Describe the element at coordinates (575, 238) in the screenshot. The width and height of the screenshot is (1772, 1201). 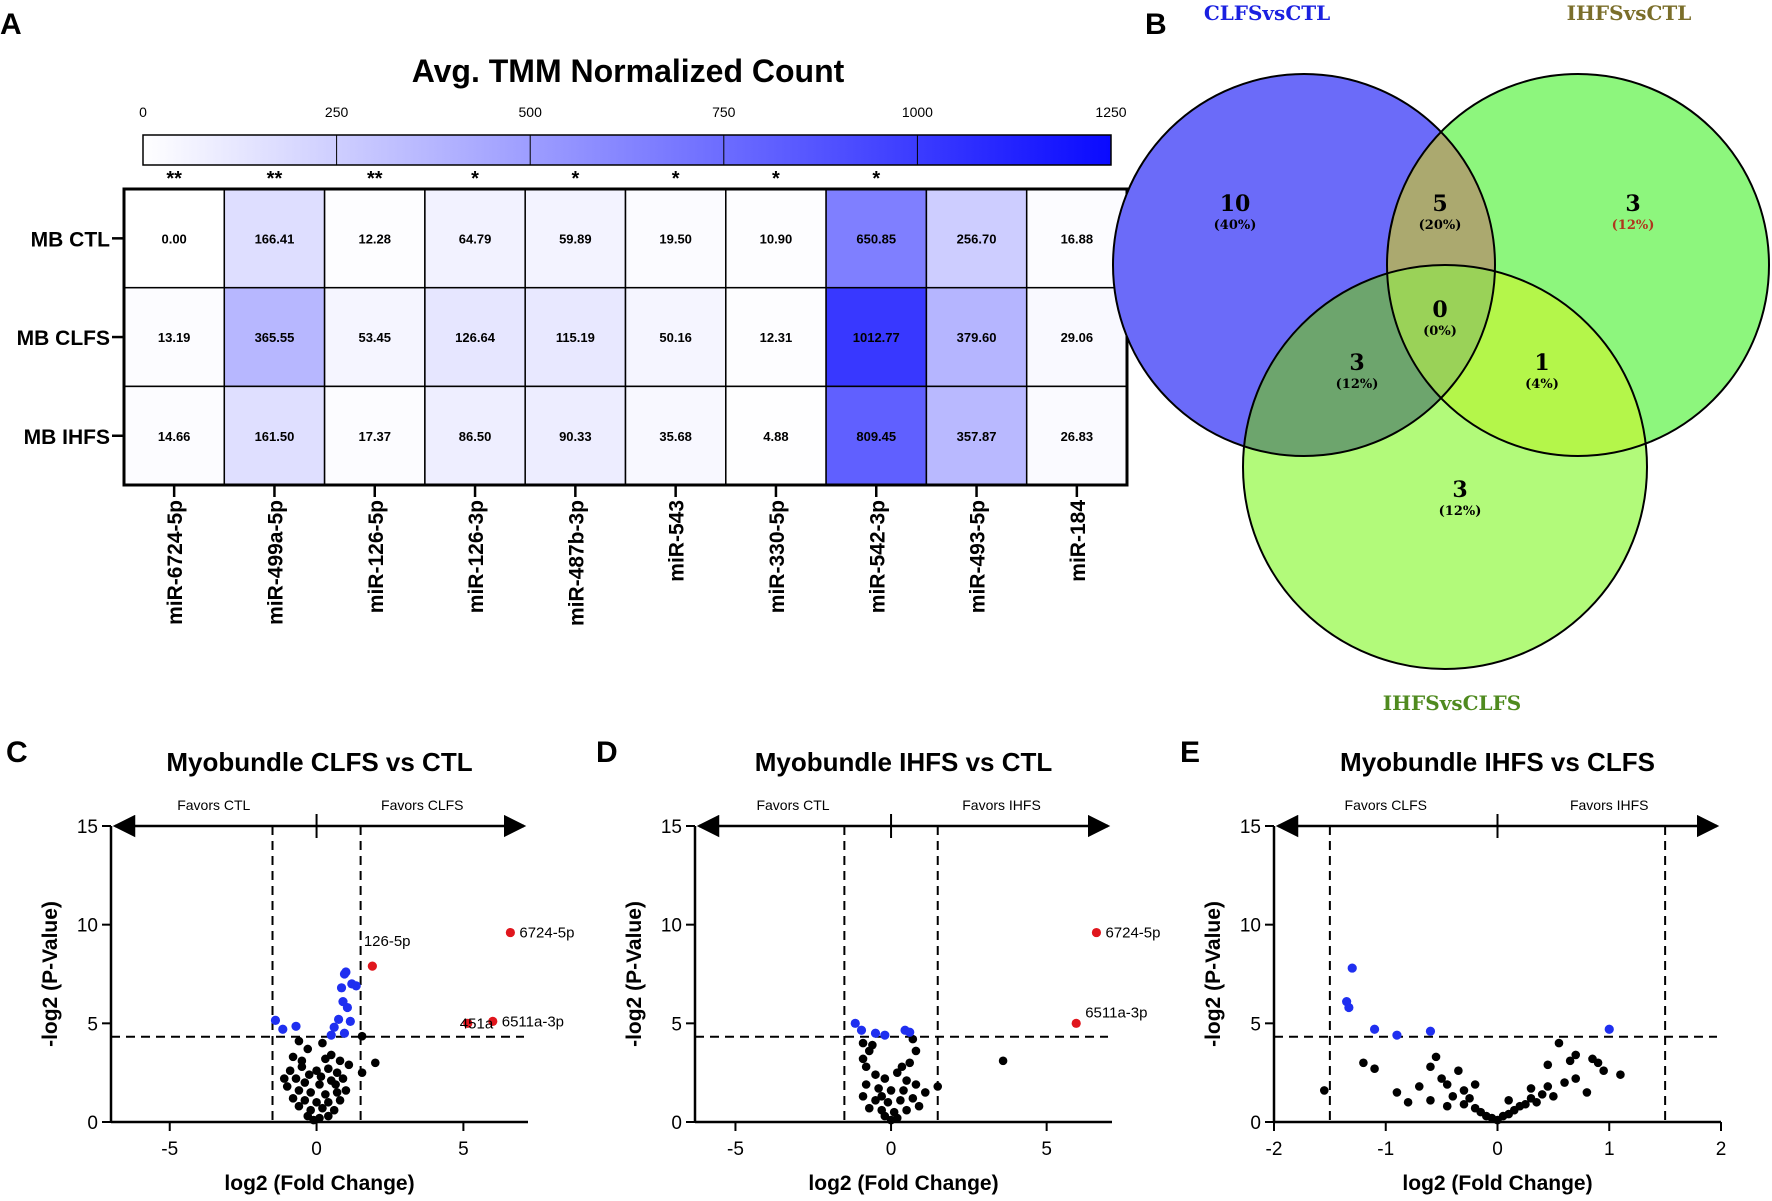
I see `heatmap-cell-value: 59.89` at that location.